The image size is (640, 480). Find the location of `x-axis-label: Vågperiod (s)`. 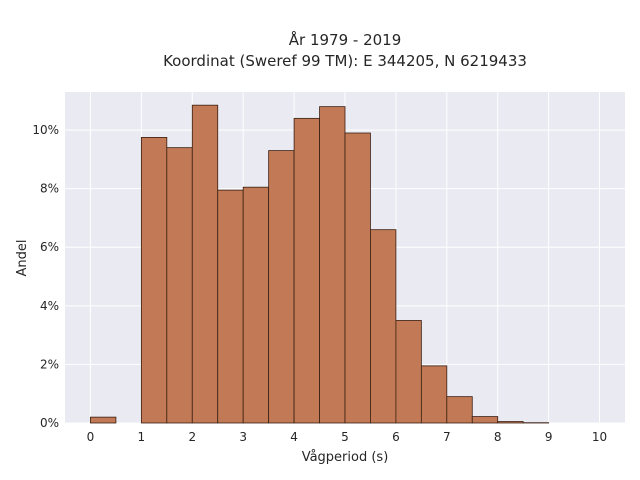

x-axis-label: Vågperiod (s) is located at coordinates (345, 457).